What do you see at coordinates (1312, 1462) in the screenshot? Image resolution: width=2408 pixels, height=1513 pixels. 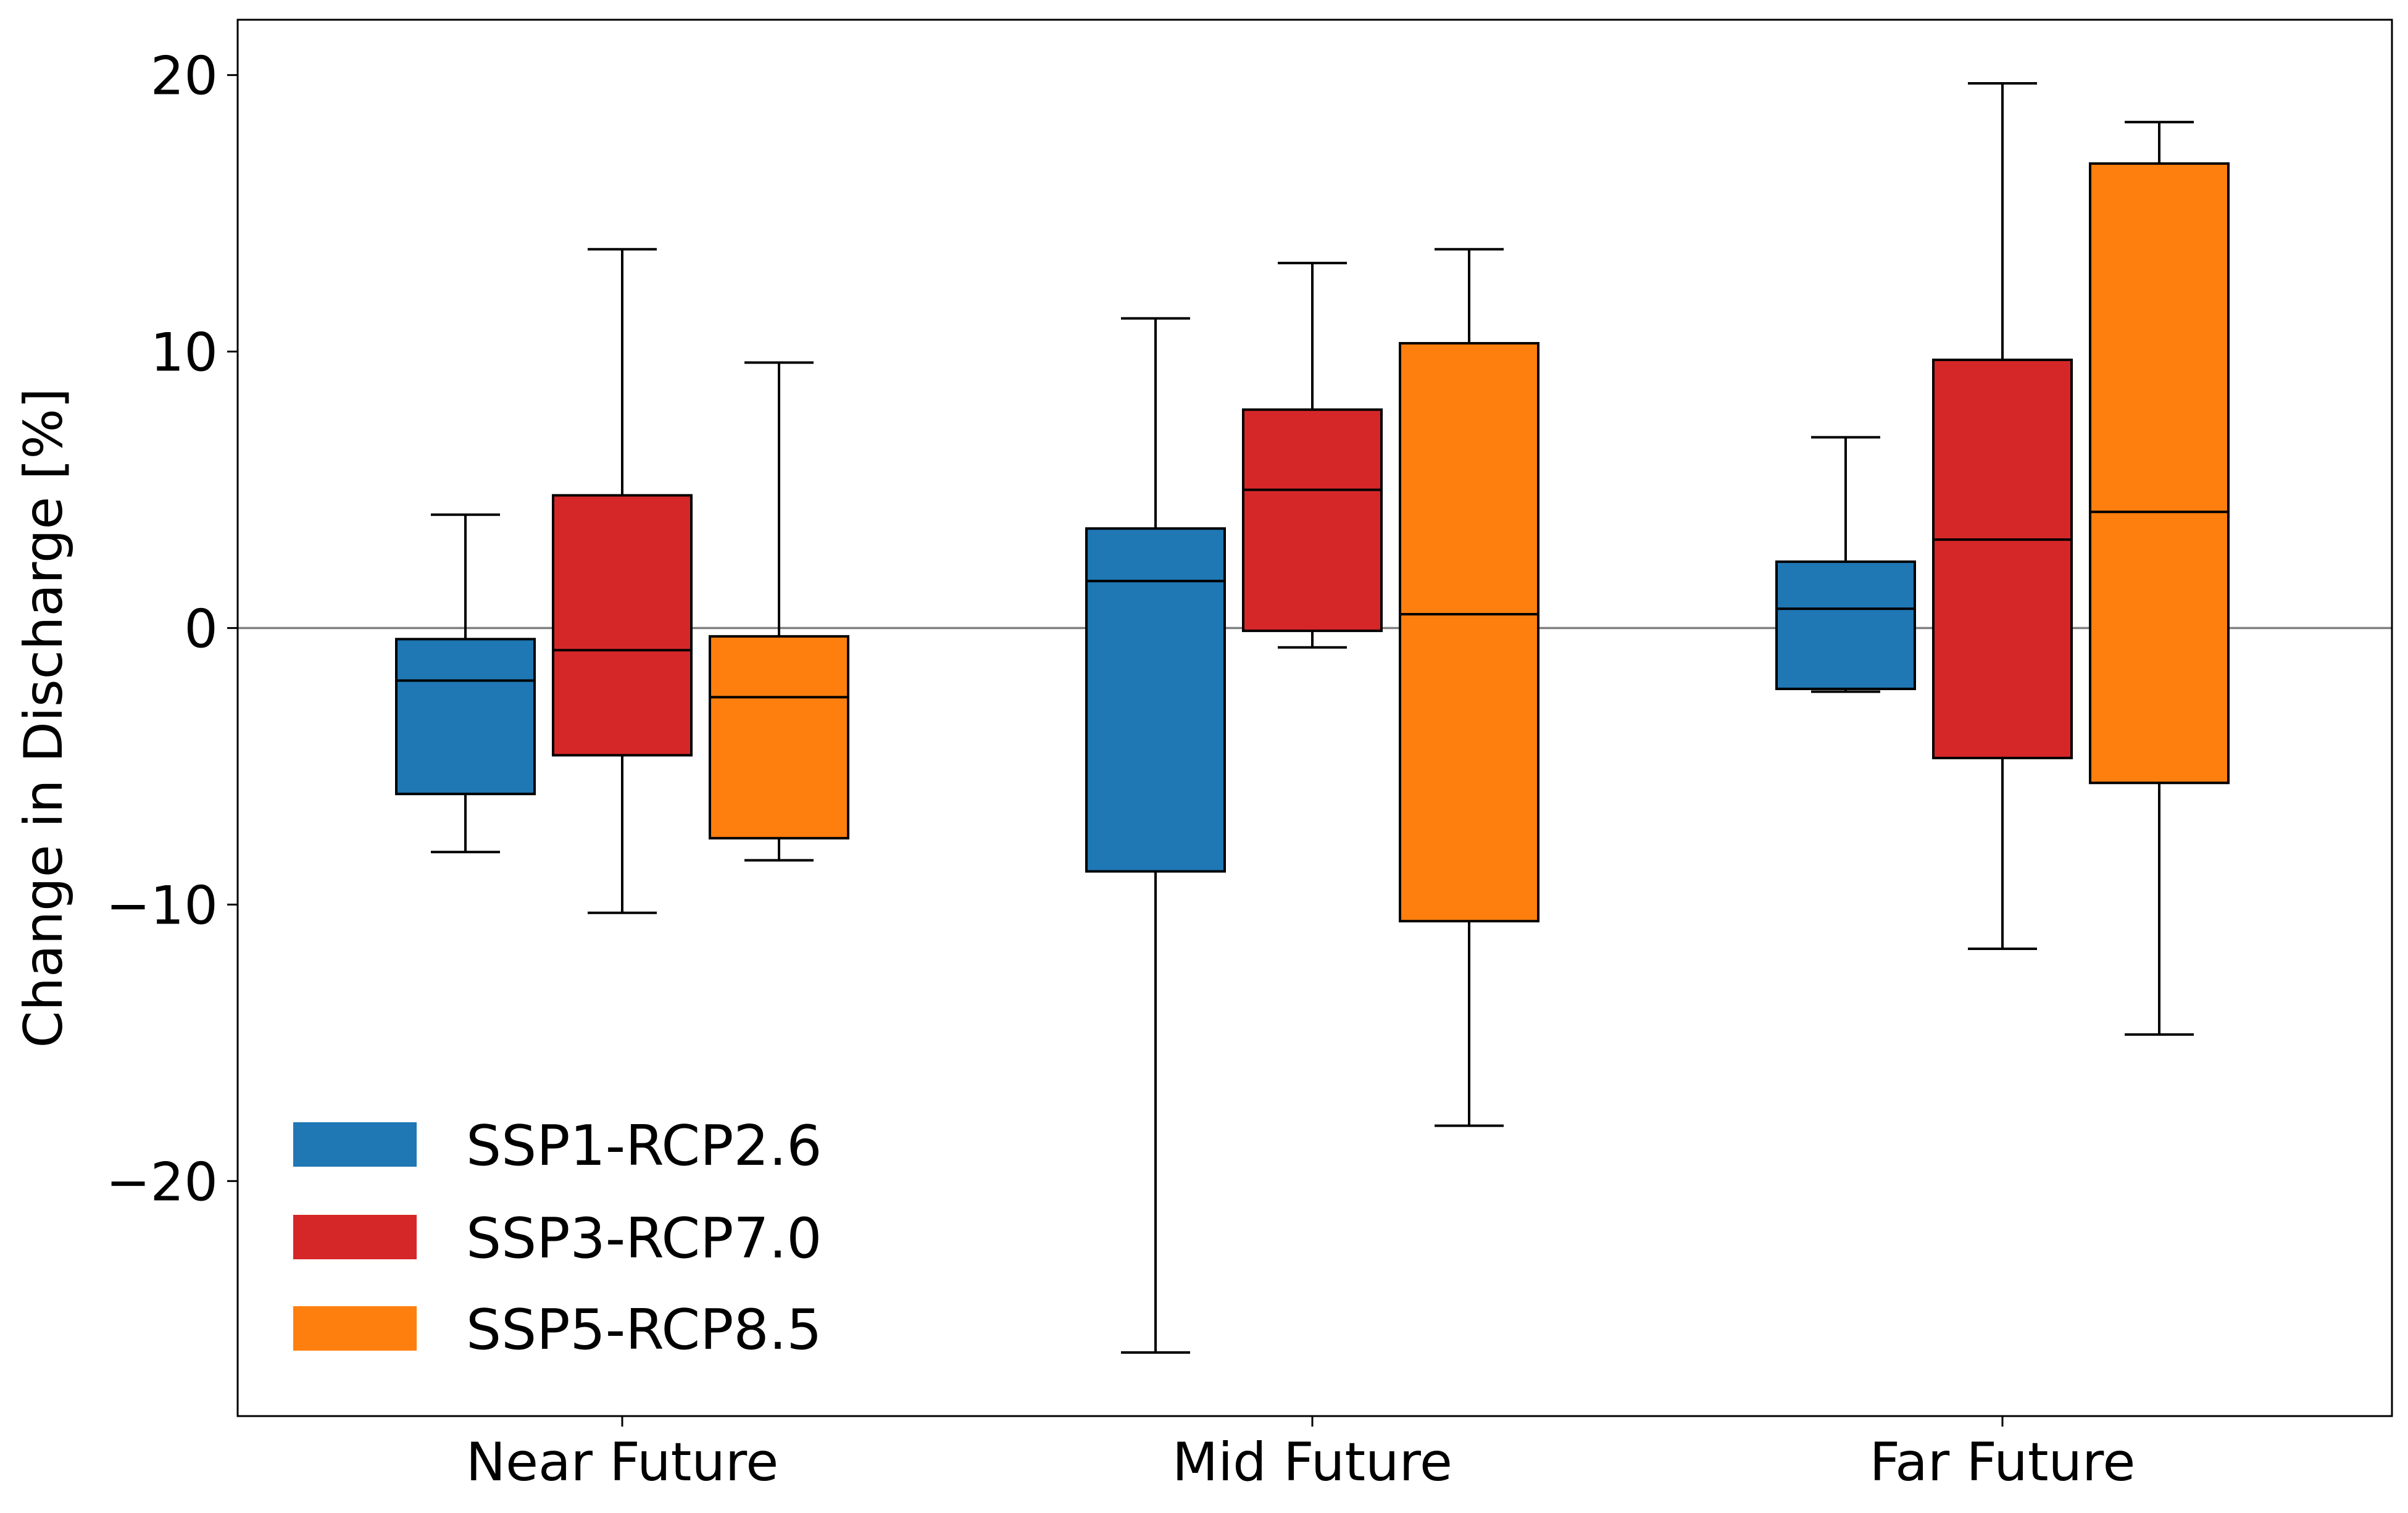 I see `x-tick-label: Mid Future` at bounding box center [1312, 1462].